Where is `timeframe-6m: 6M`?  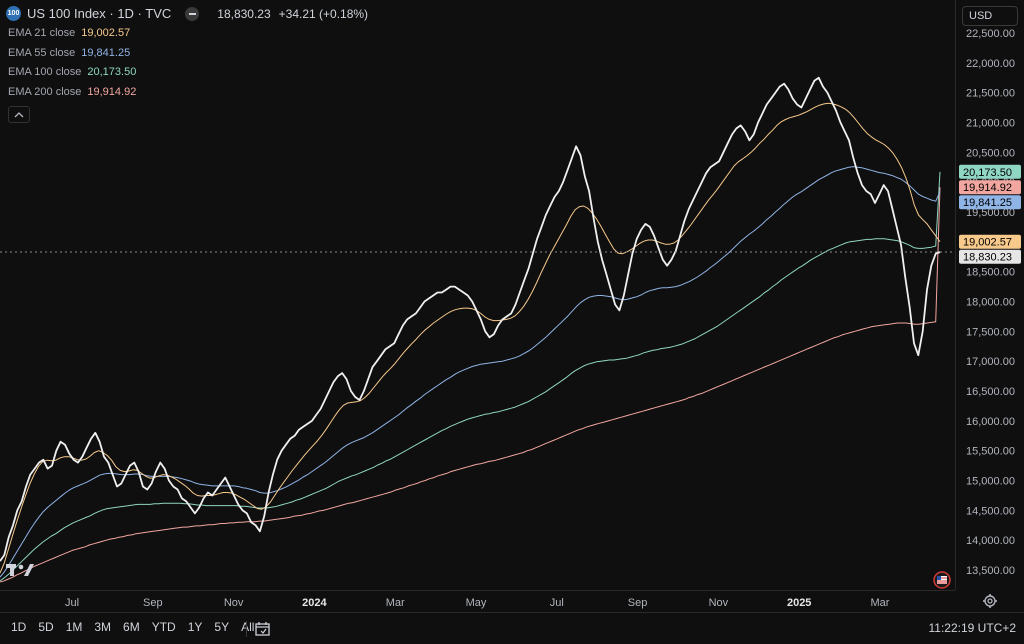 timeframe-6m: 6M is located at coordinates (131, 627).